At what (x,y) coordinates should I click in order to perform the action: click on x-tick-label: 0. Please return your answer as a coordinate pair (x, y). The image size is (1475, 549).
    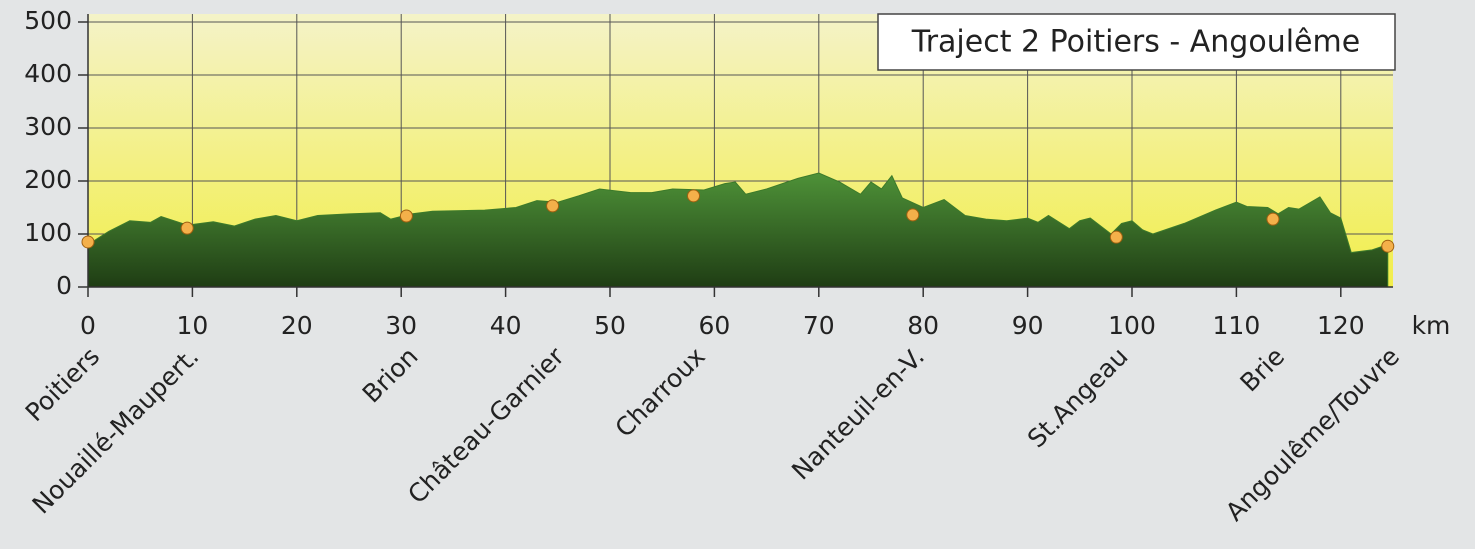
    Looking at the image, I should click on (88, 325).